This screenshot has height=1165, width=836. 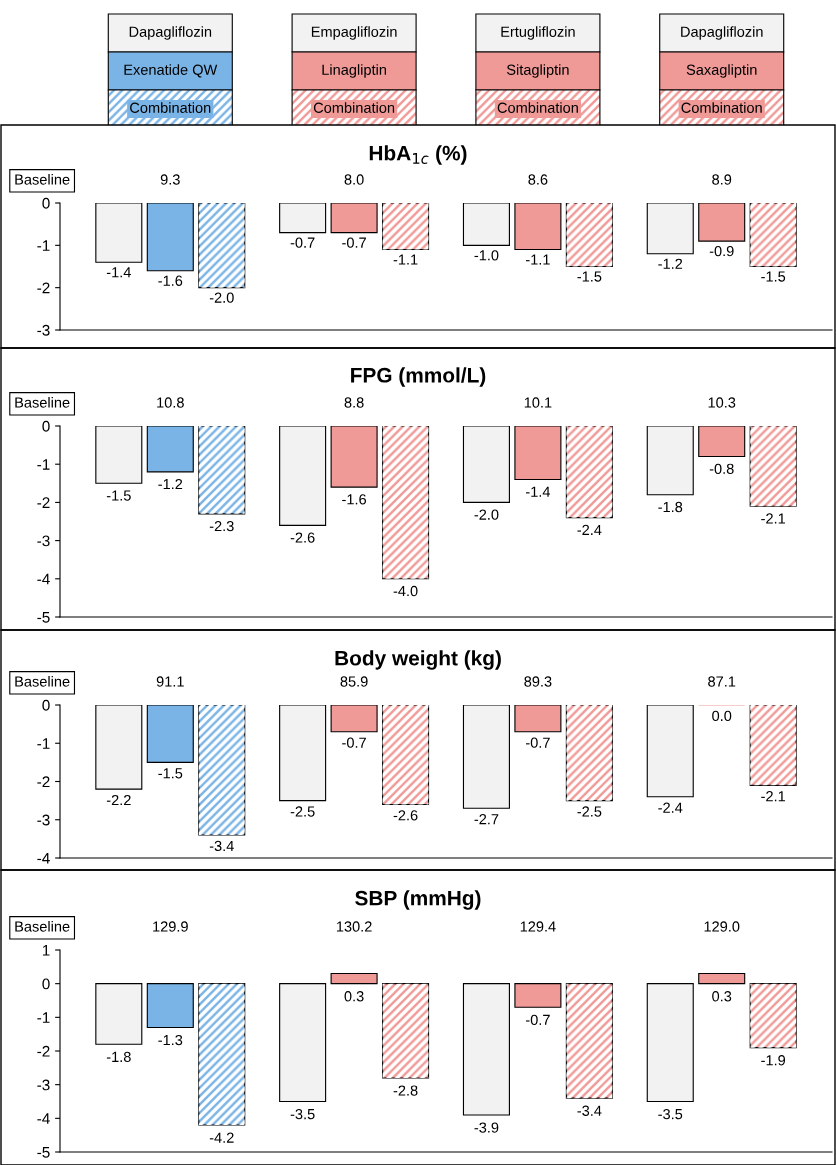 I want to click on text: Empagliflozin, so click(x=354, y=33).